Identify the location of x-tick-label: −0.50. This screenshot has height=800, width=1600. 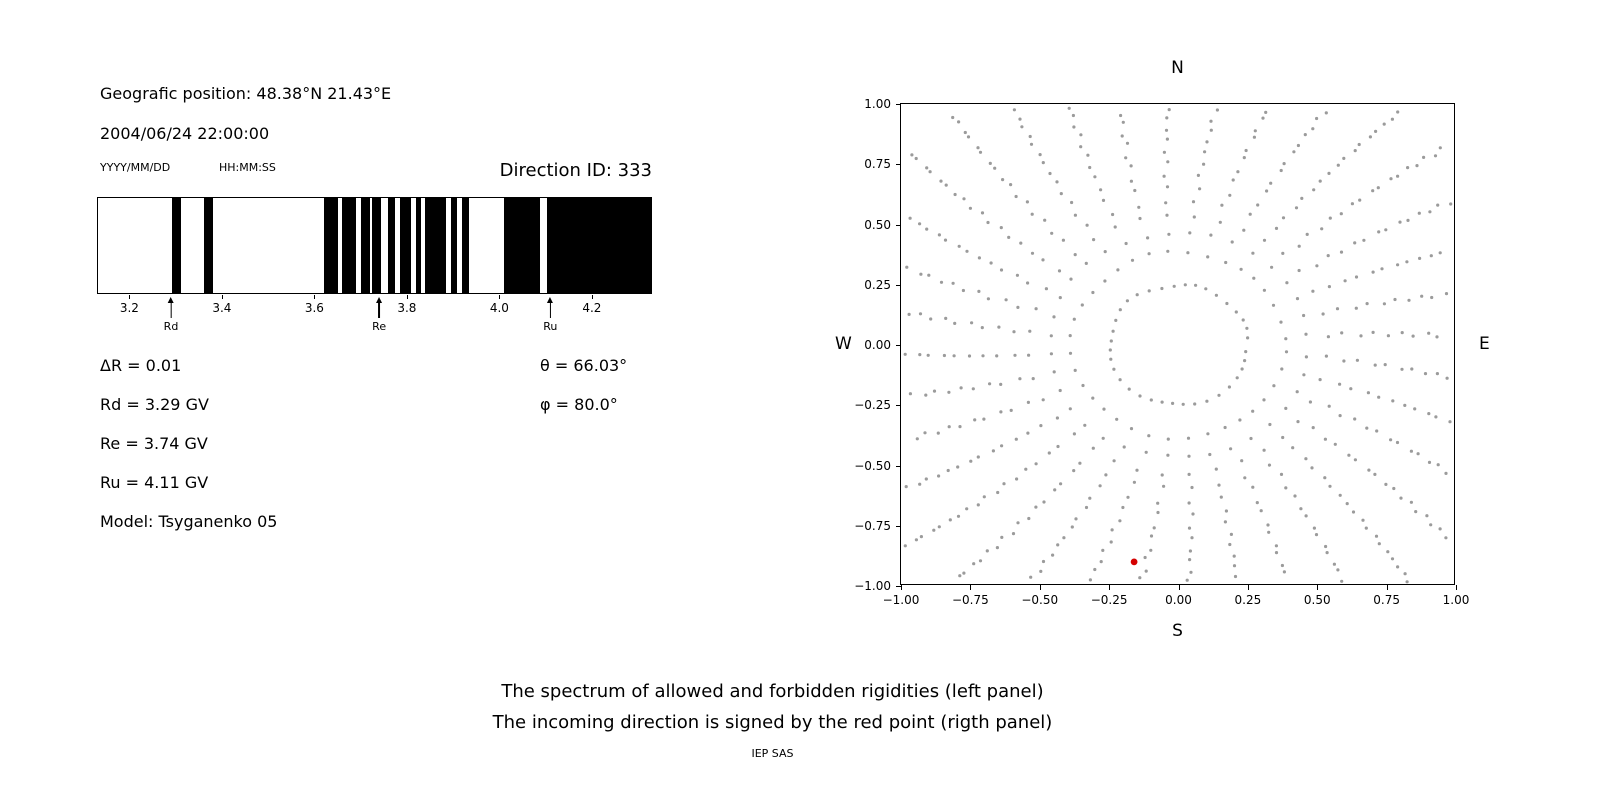
(1040, 600).